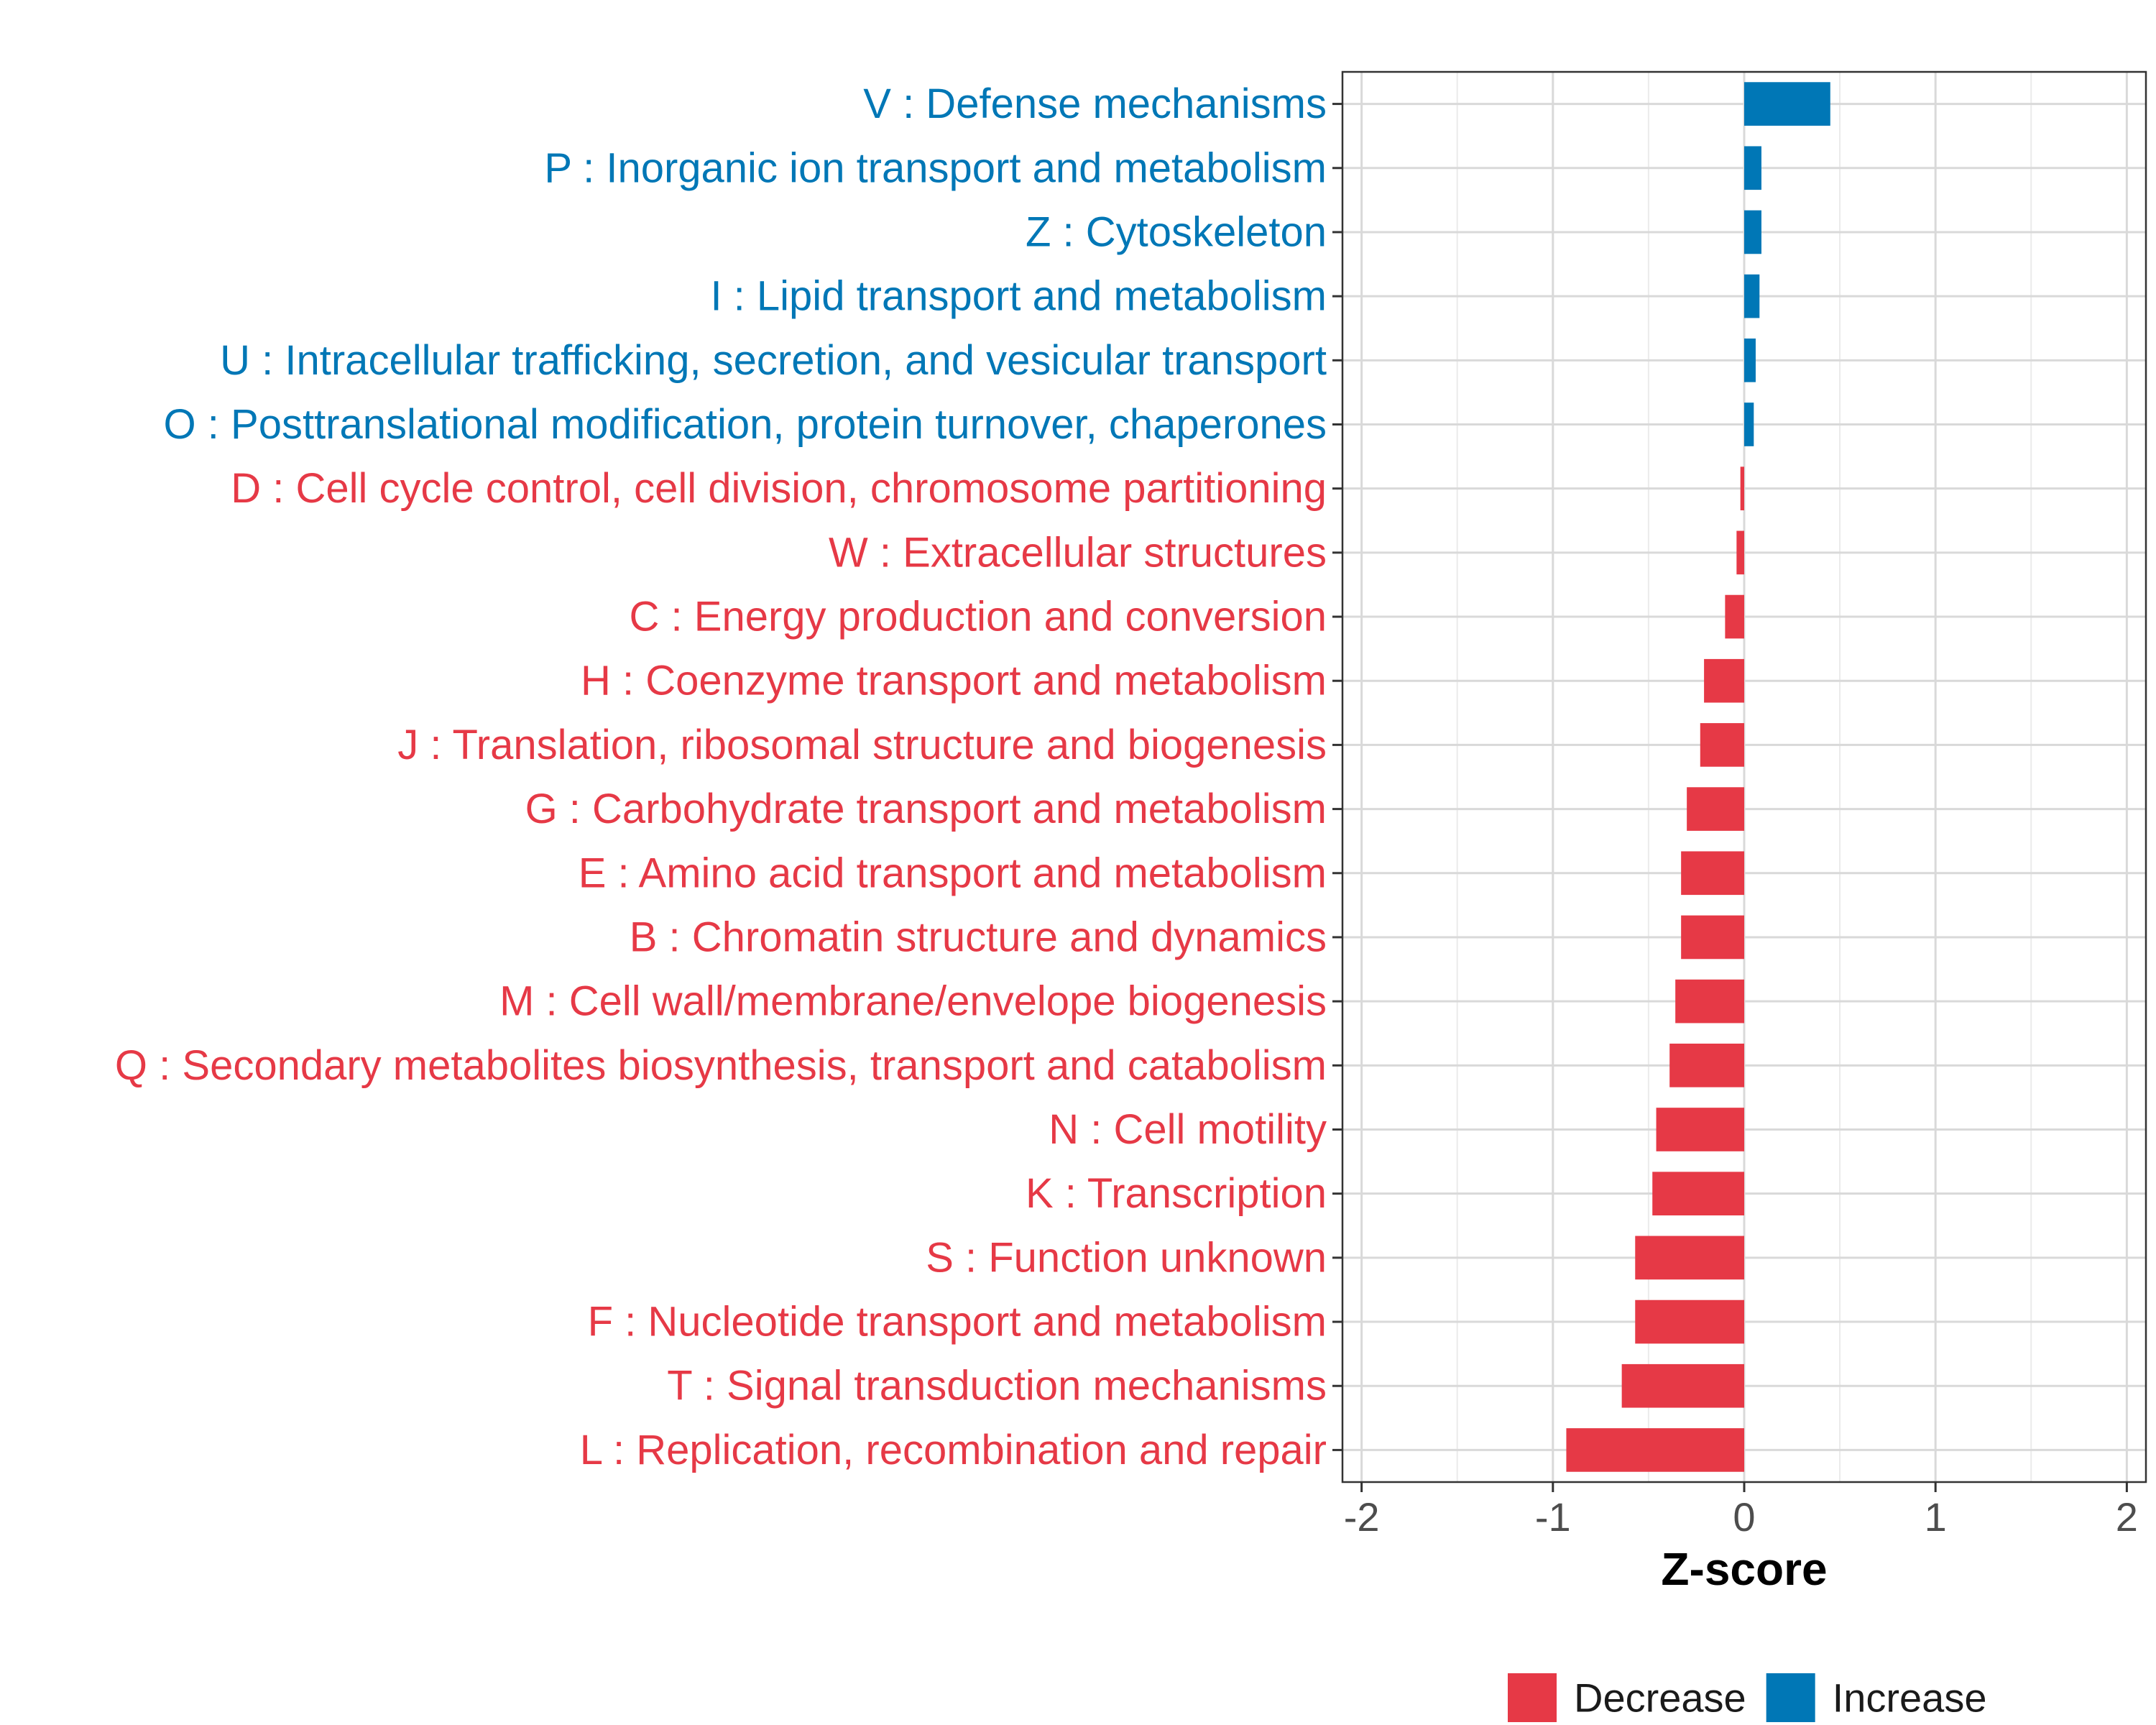 The width and height of the screenshot is (2156, 1725). What do you see at coordinates (1553, 1517) in the screenshot?
I see `x-tick-label: -1` at bounding box center [1553, 1517].